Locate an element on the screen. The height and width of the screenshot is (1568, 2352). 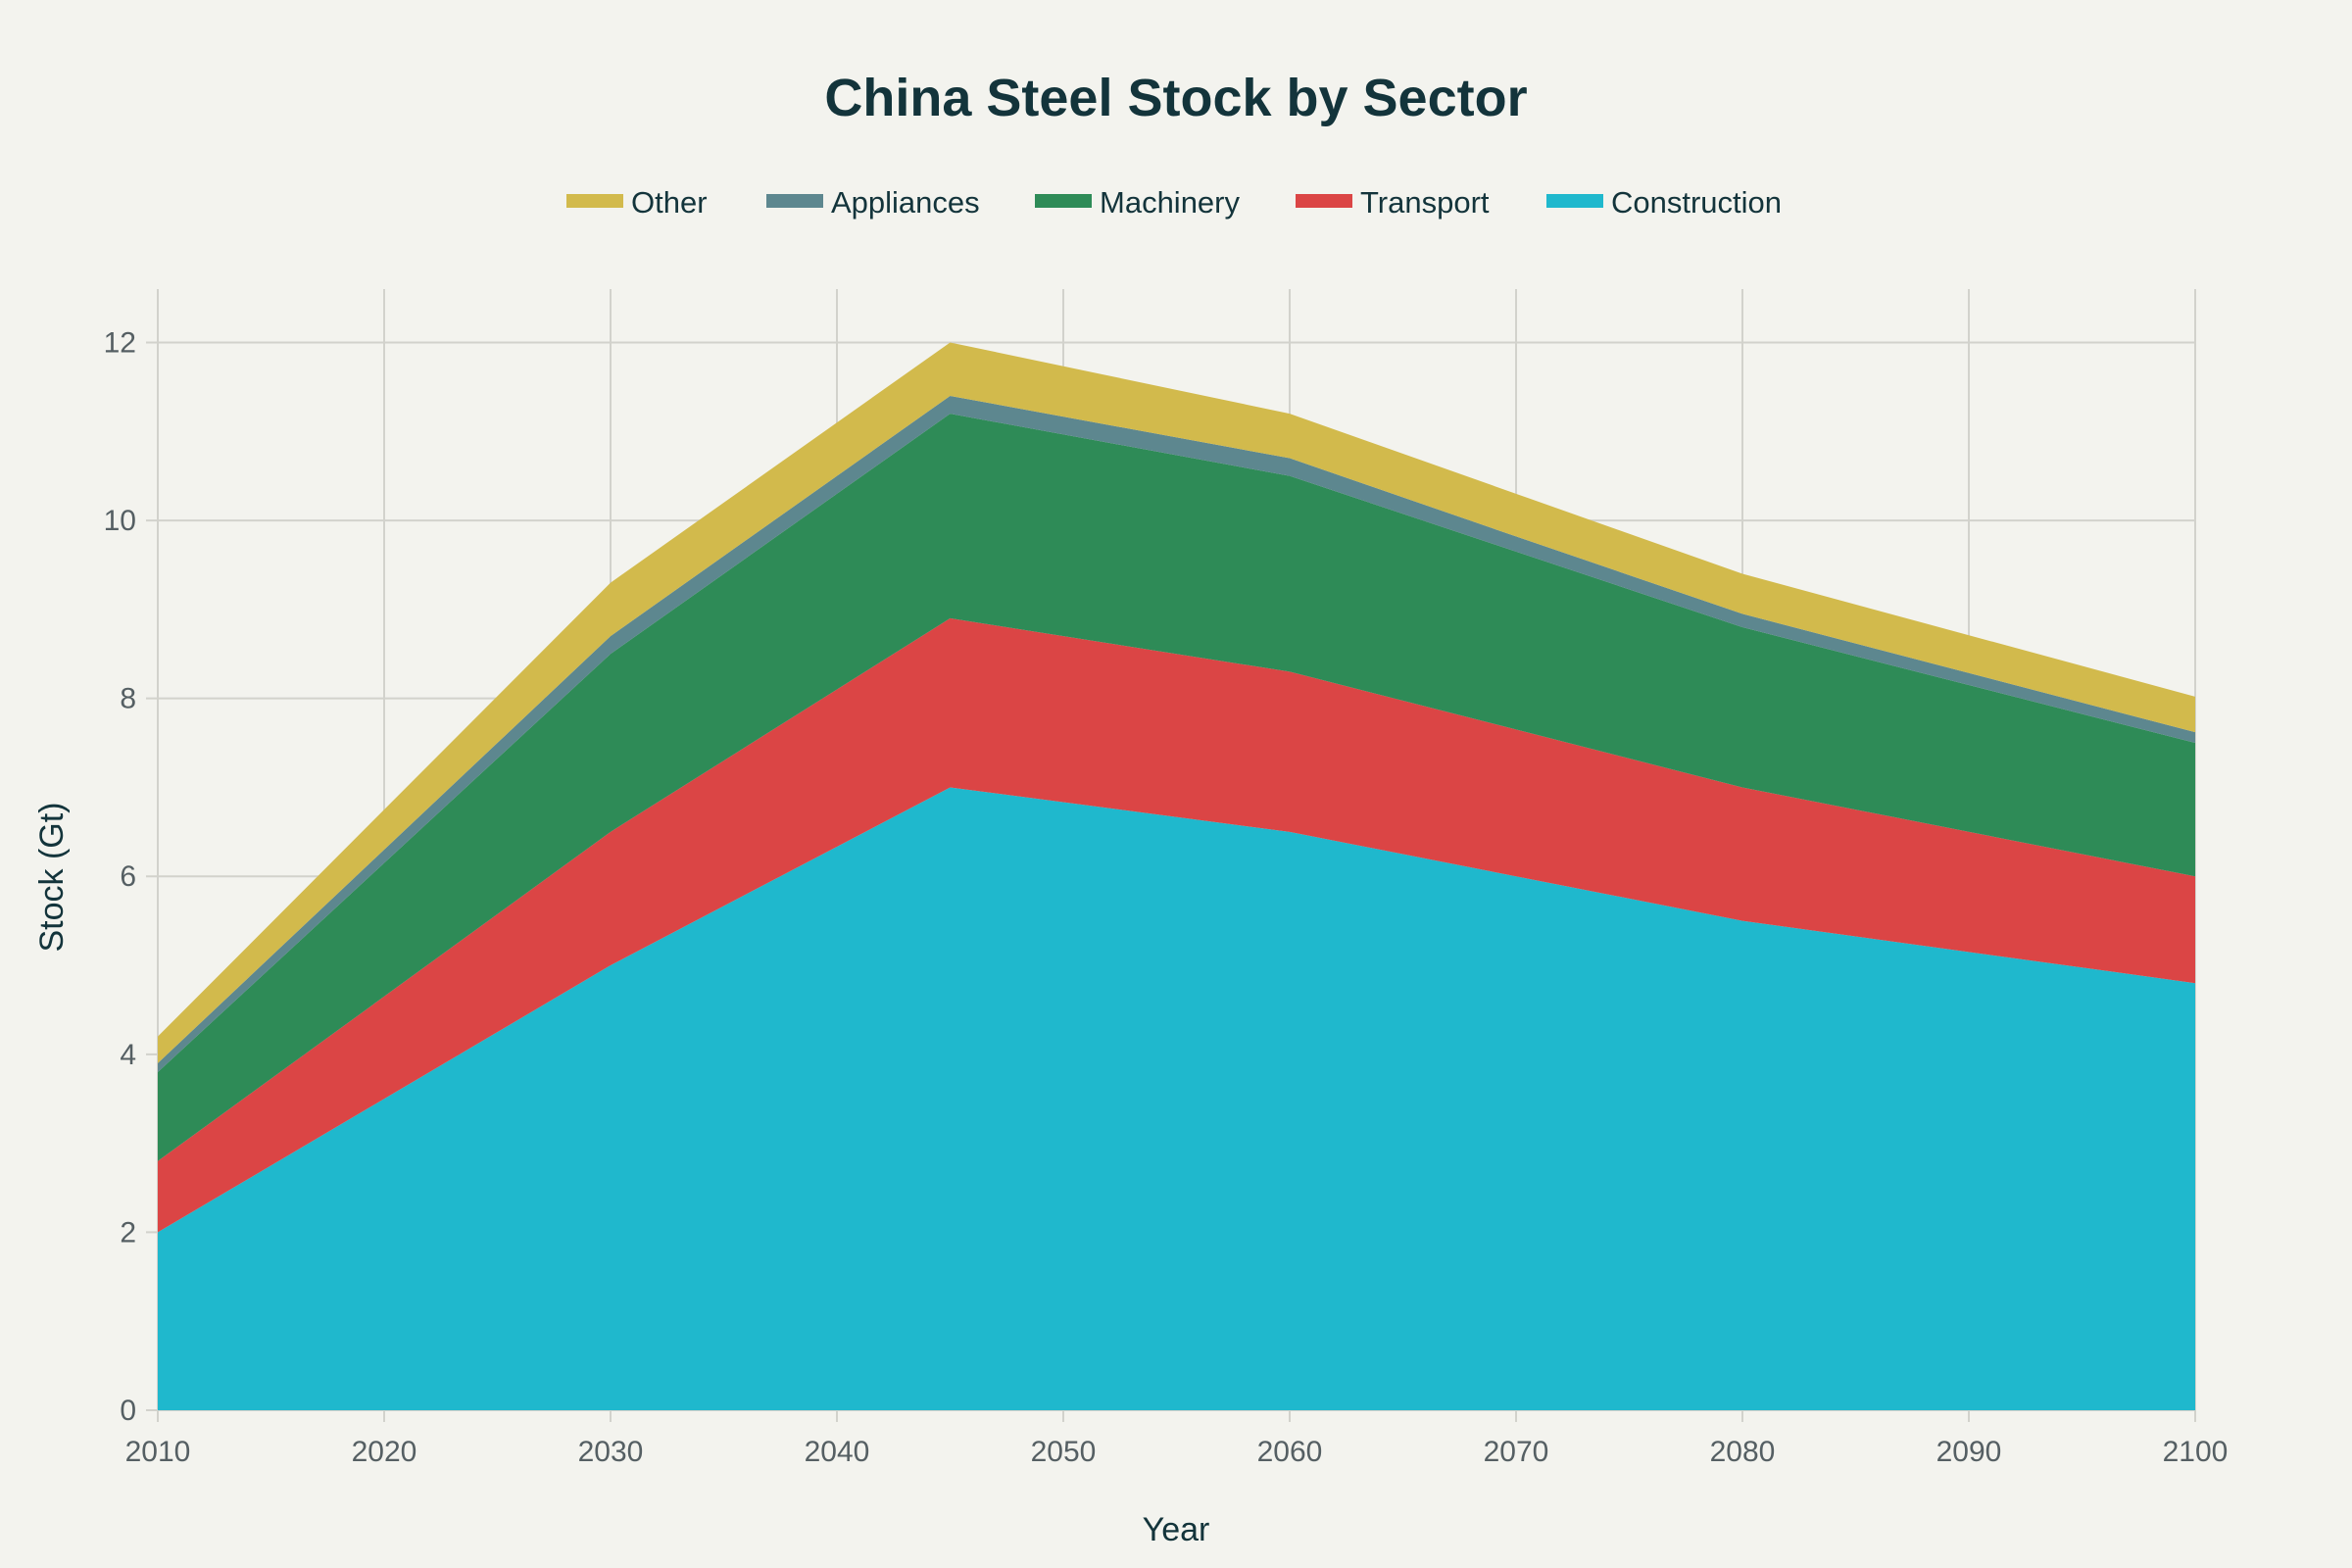
x-tick-label: 2070 is located at coordinates (1516, 1452).